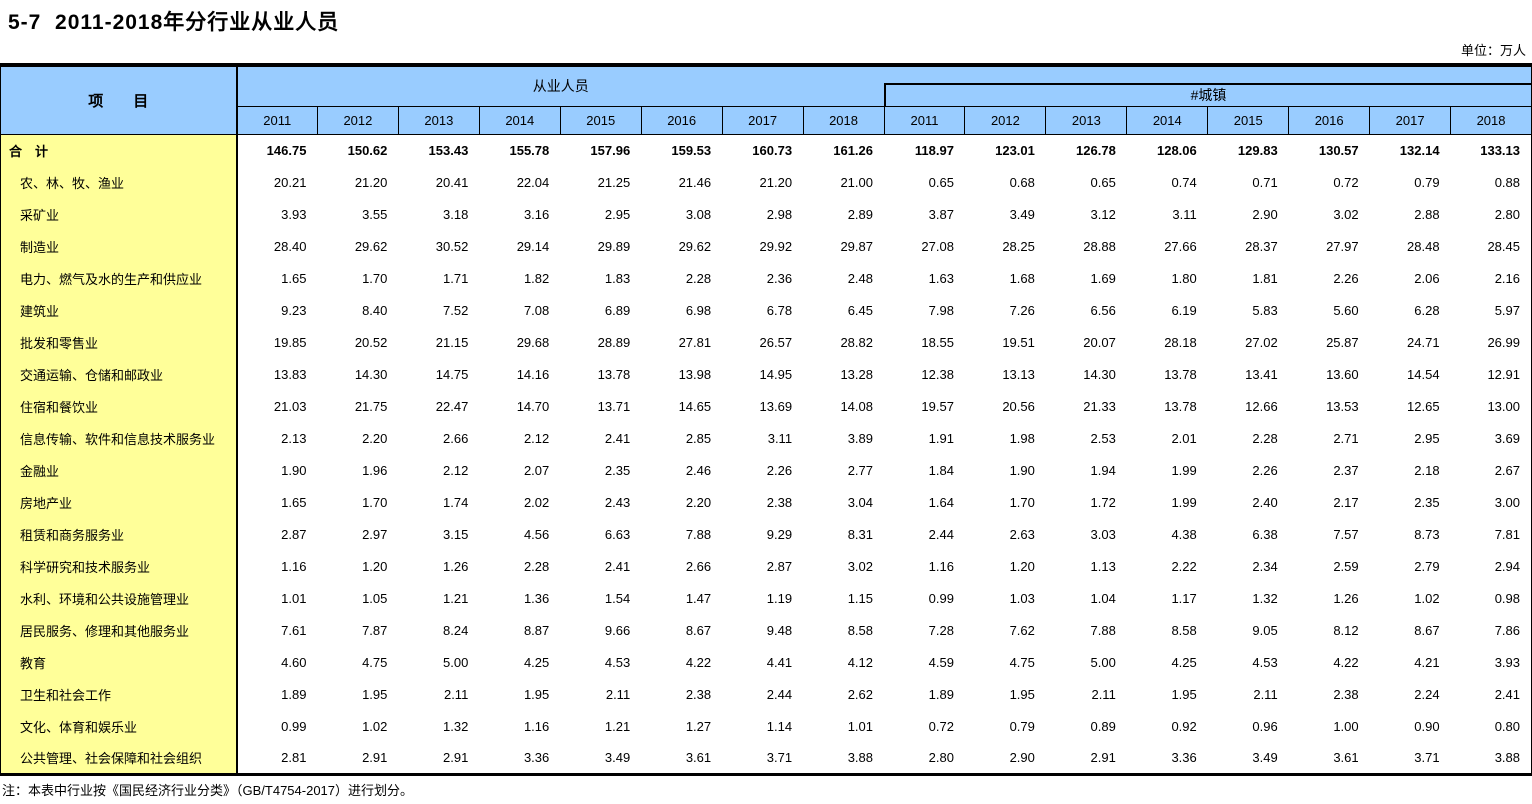  I want to click on value-cell: 6.19, so click(1184, 310).